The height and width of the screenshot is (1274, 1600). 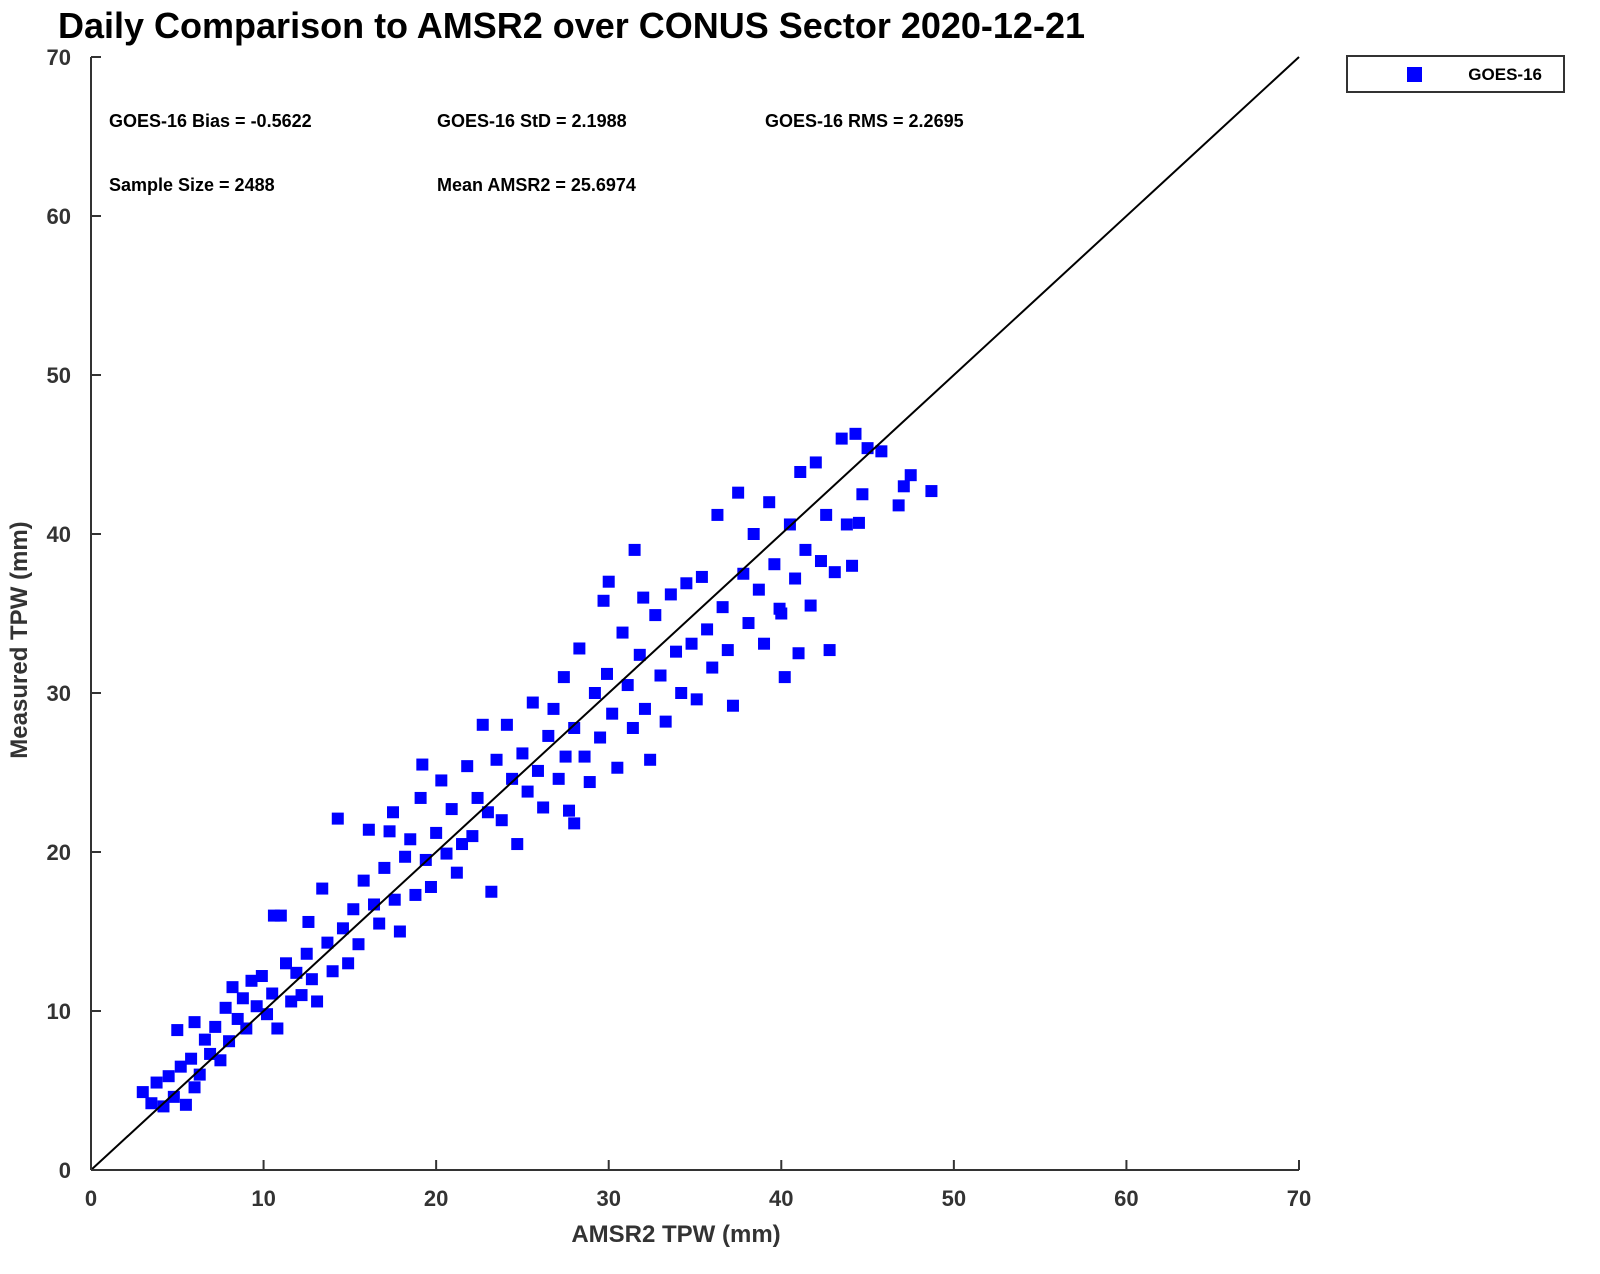 What do you see at coordinates (65, 1170) in the screenshot?
I see `y-tick-label: 0` at bounding box center [65, 1170].